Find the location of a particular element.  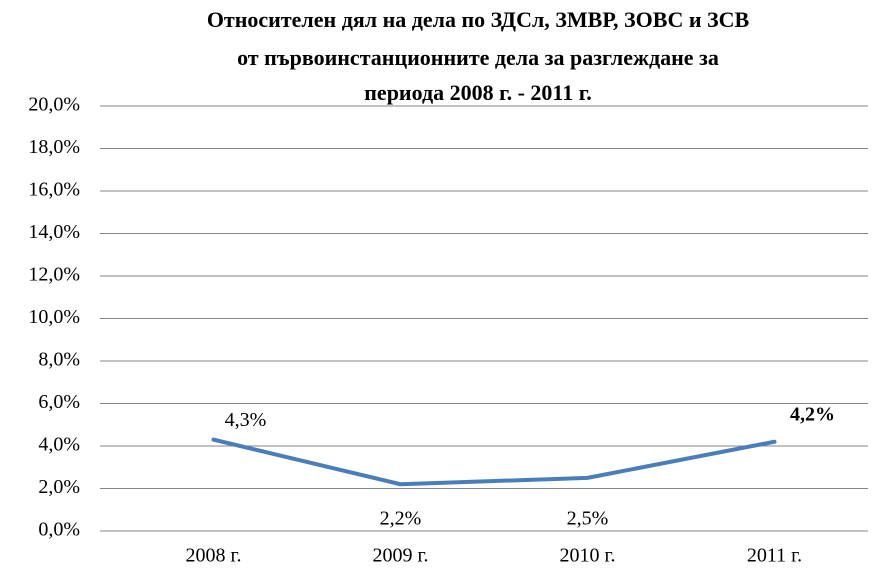

y-tick-label: 4,0% is located at coordinates (59, 445).